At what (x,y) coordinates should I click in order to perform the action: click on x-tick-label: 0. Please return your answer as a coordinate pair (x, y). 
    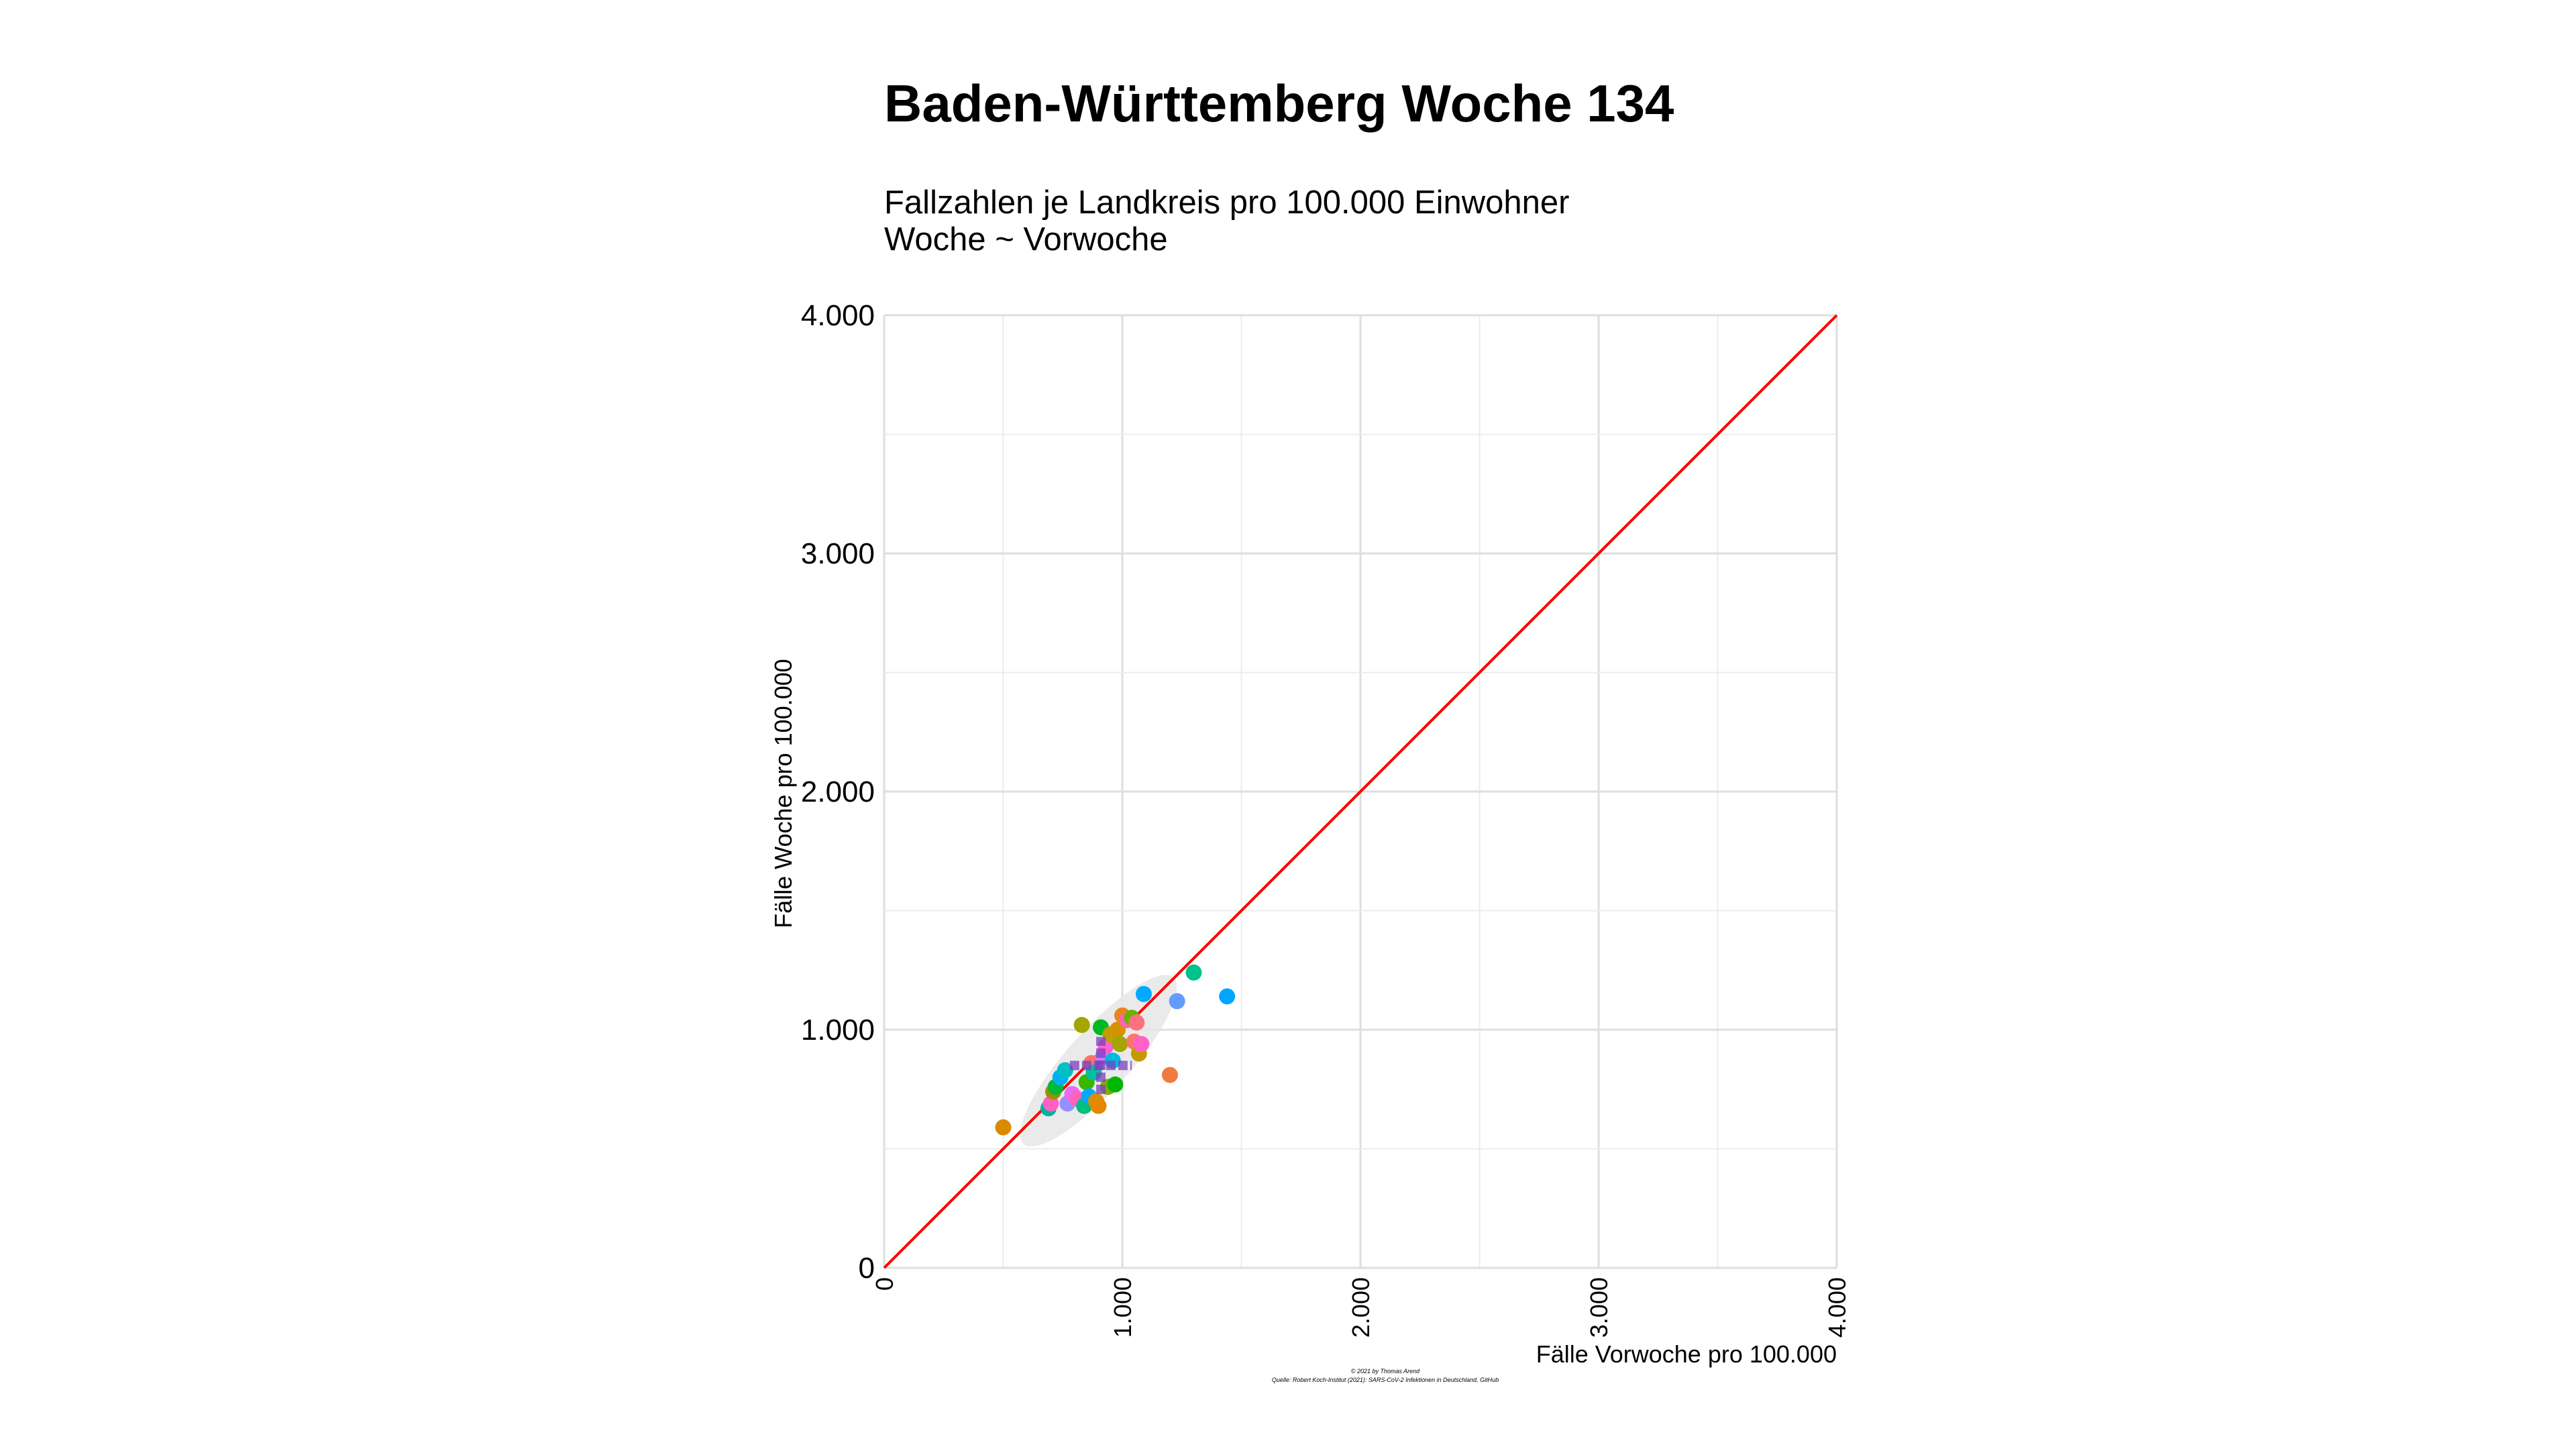
    Looking at the image, I should click on (884, 1284).